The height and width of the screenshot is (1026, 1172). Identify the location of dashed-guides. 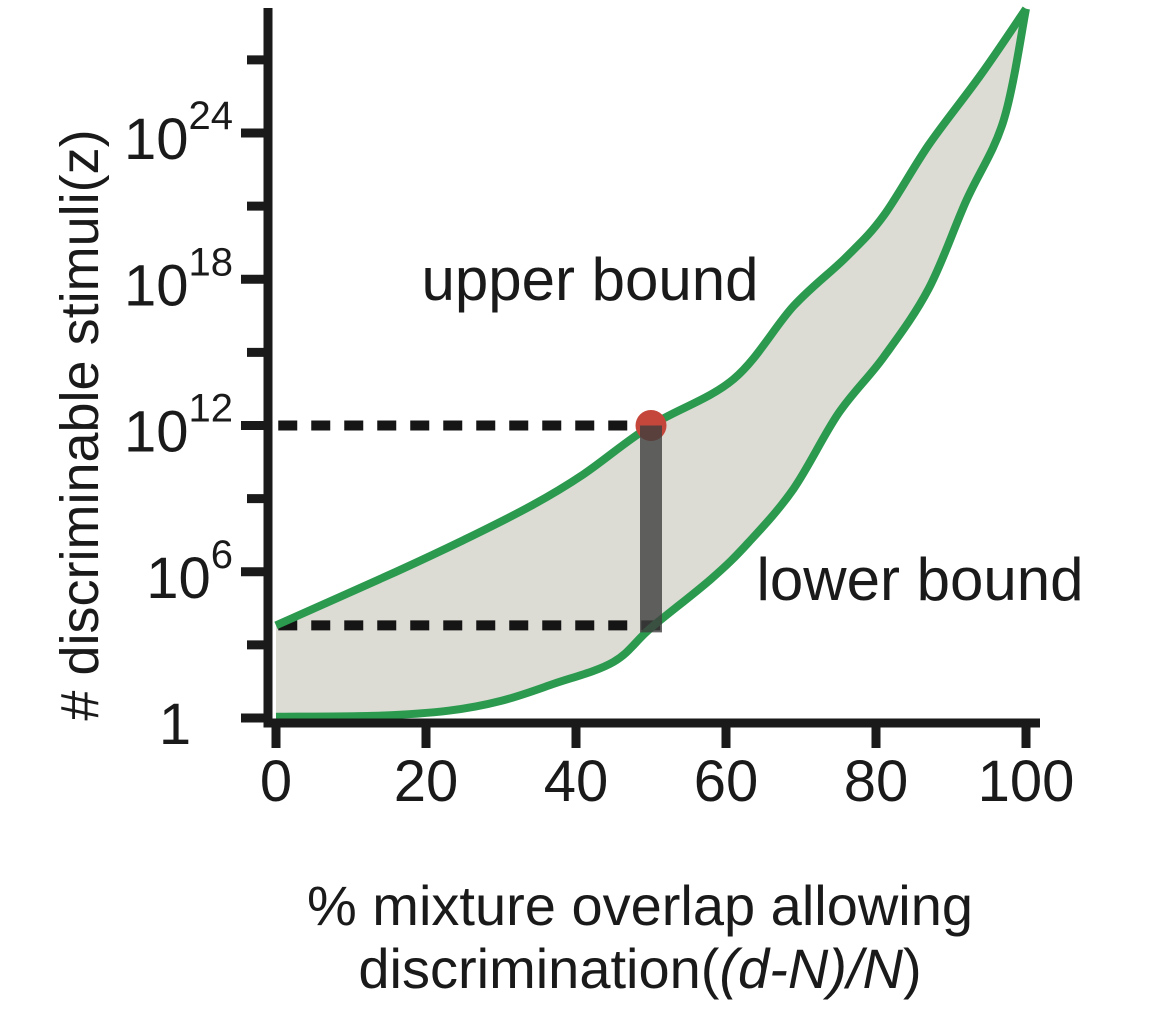
(471, 525).